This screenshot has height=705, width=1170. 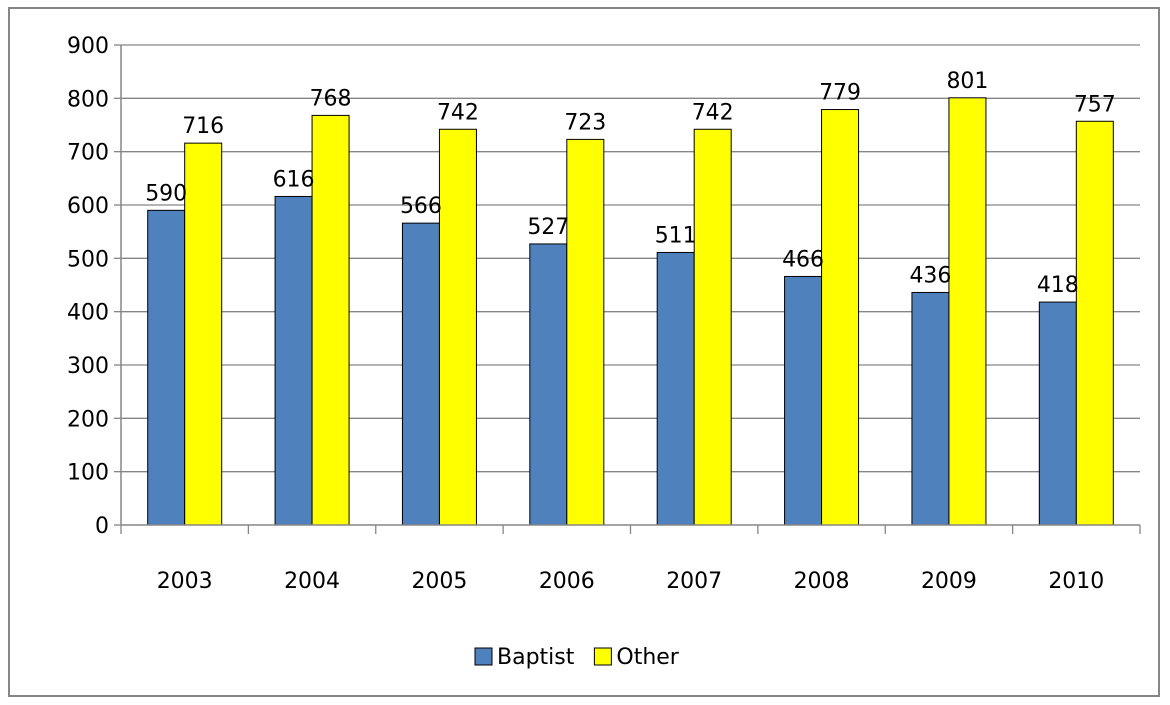 I want to click on data-label-other: 768, so click(x=331, y=98).